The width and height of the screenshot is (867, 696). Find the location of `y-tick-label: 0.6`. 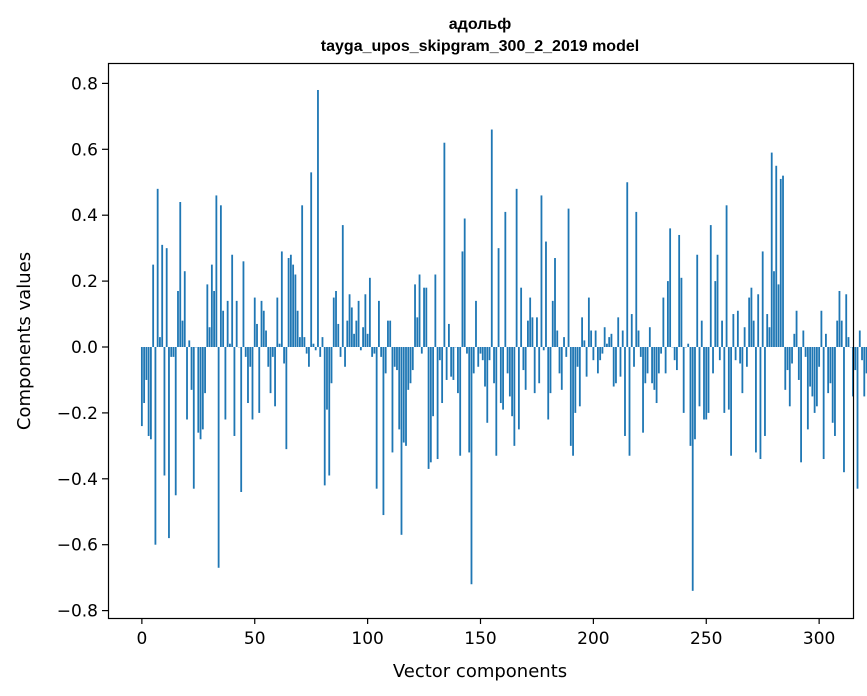

y-tick-label: 0.6 is located at coordinates (84, 150).